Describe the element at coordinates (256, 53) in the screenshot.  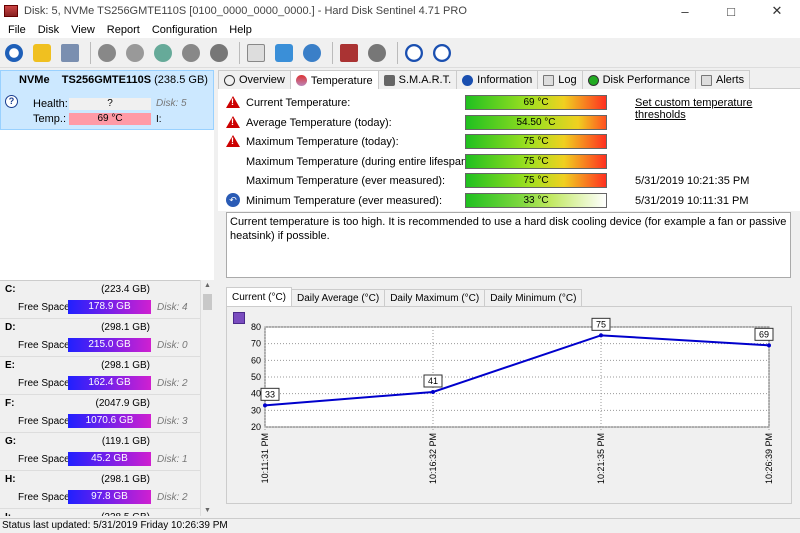
I see `report-icon` at that location.